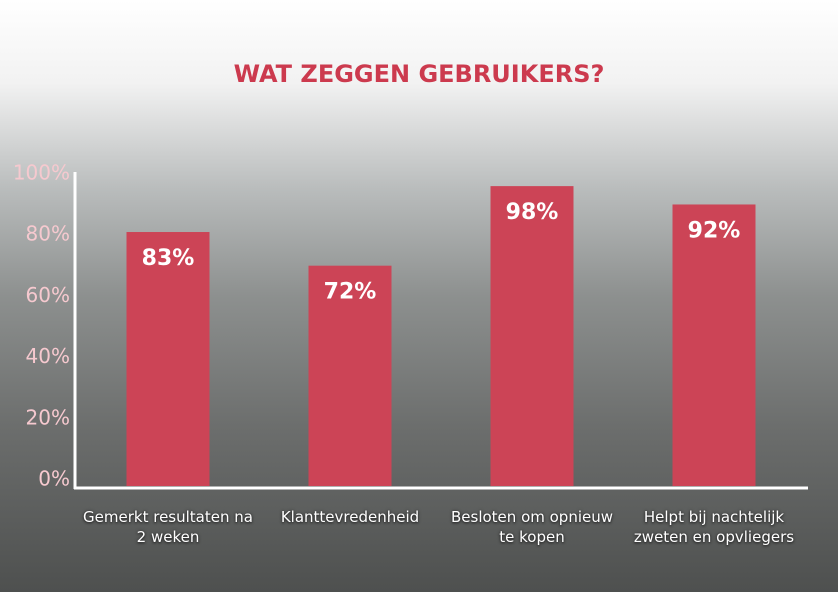 This screenshot has width=838, height=592. What do you see at coordinates (350, 292) in the screenshot?
I see `value-label: 72%` at bounding box center [350, 292].